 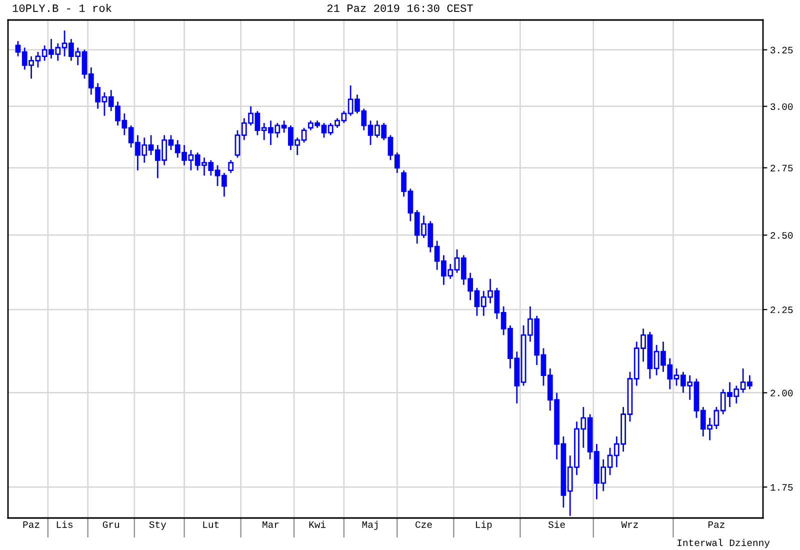 What do you see at coordinates (556, 524) in the screenshot?
I see `x-tick-label: Sie` at bounding box center [556, 524].